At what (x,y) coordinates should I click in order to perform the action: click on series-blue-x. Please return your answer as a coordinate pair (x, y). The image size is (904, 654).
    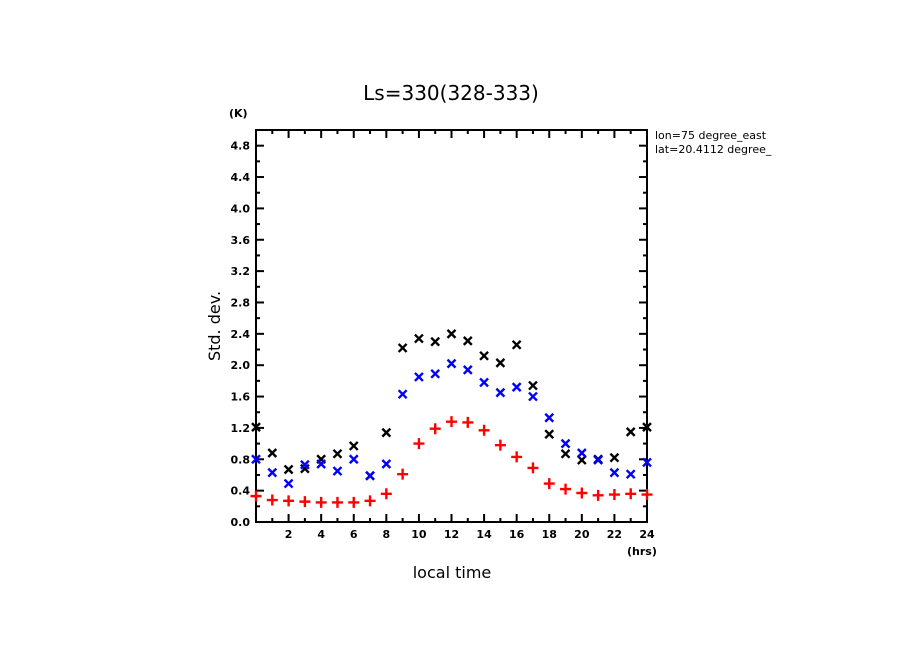
    Looking at the image, I should click on (451, 423).